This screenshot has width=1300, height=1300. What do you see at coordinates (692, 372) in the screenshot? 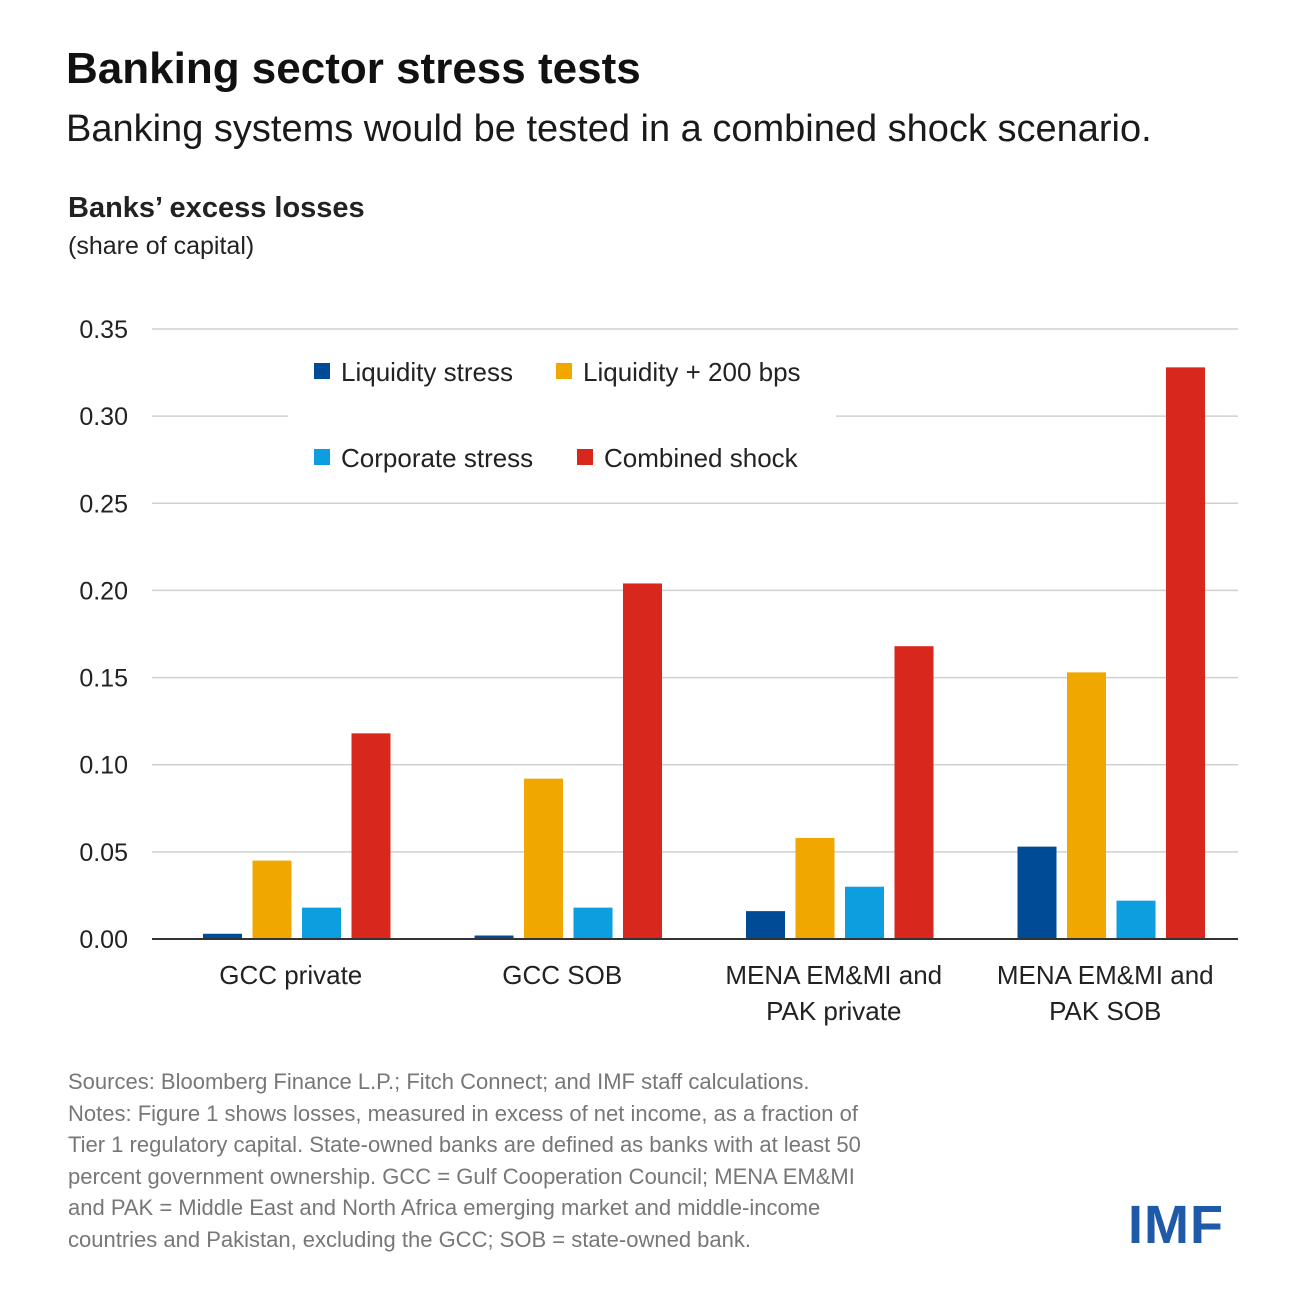
I see `legend-label: Liquidity + 200 bps` at bounding box center [692, 372].